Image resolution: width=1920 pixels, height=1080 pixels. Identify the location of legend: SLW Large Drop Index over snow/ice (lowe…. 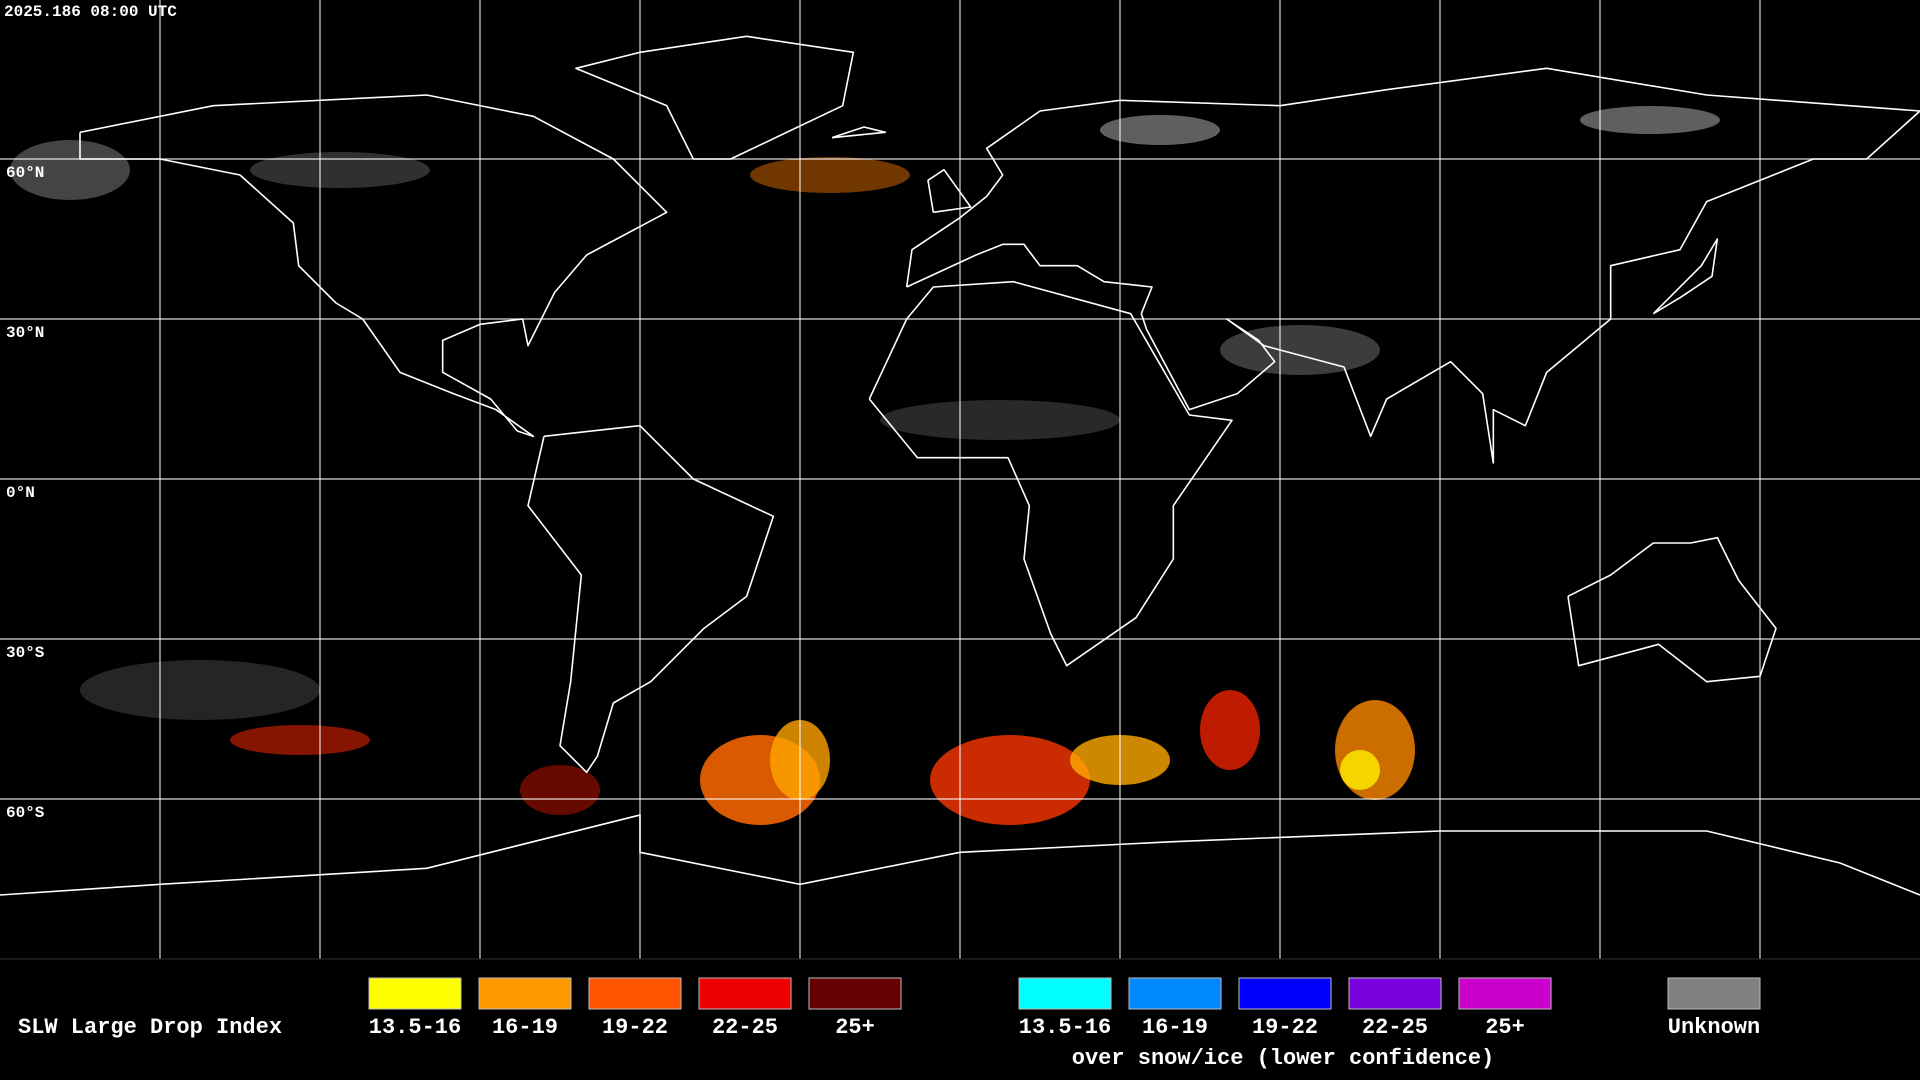
(889, 1024).